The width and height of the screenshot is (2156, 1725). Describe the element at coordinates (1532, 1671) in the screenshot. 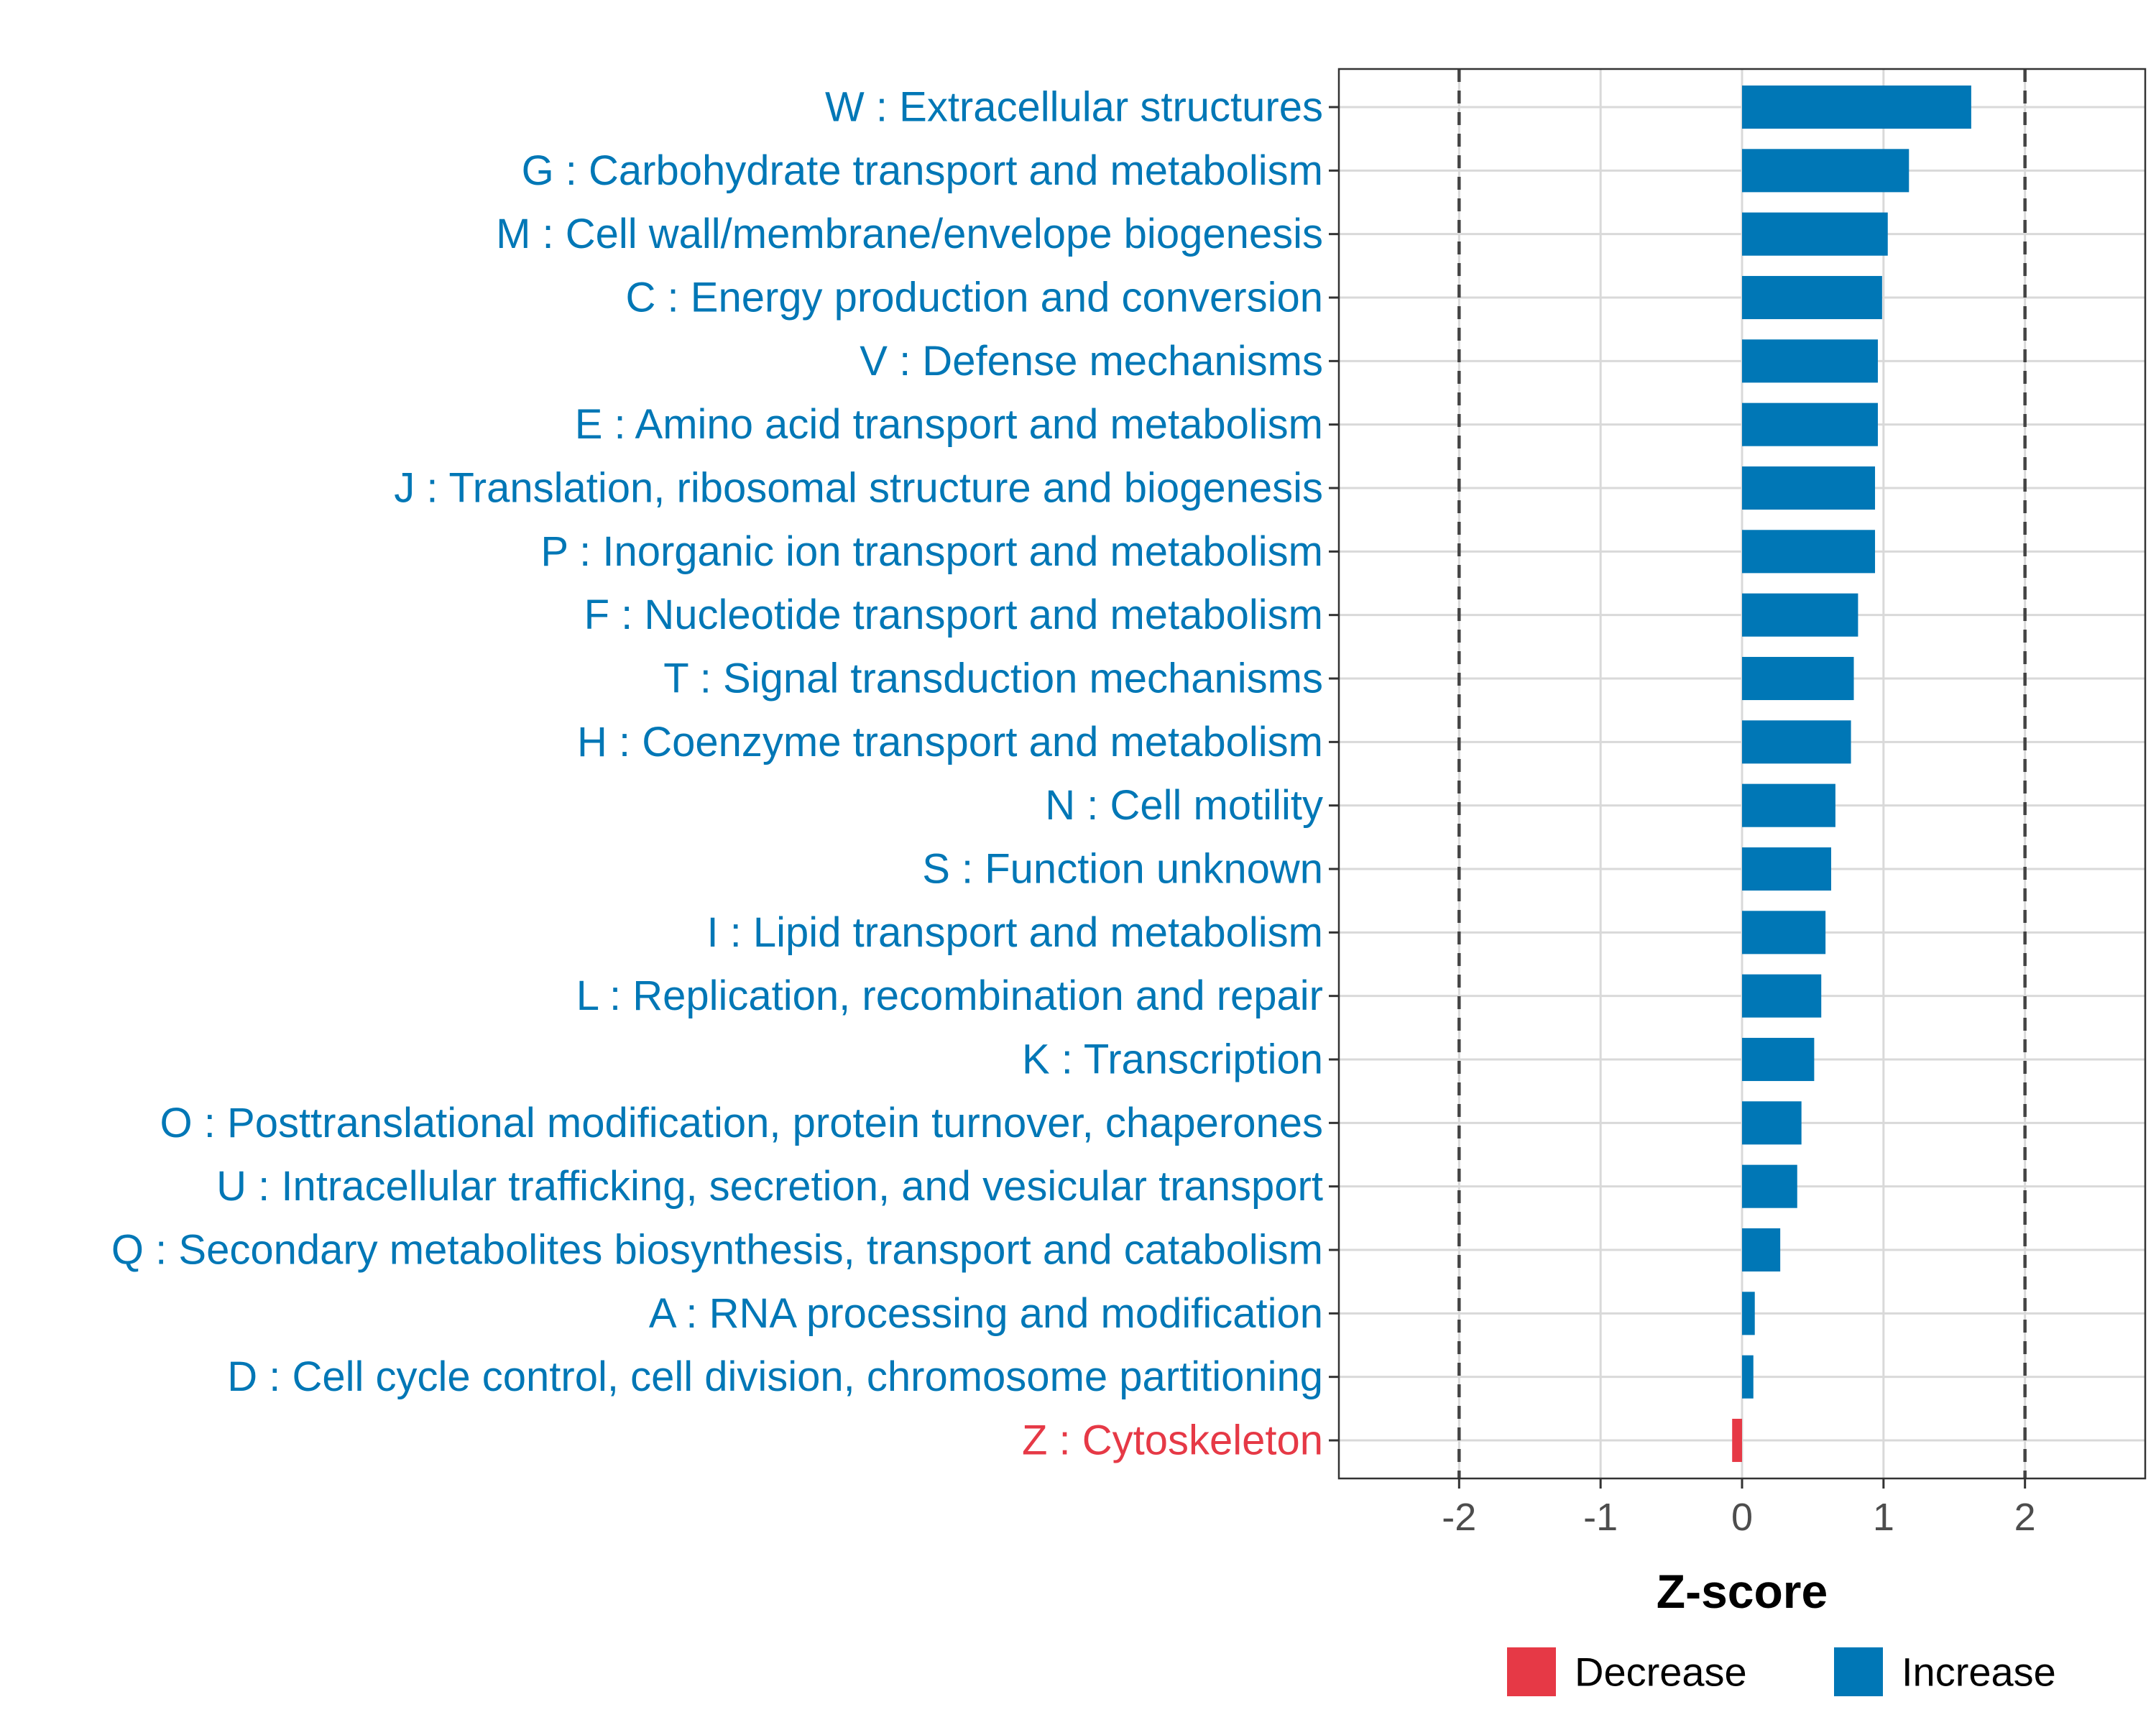

I see `legend-swatch-decrease` at that location.